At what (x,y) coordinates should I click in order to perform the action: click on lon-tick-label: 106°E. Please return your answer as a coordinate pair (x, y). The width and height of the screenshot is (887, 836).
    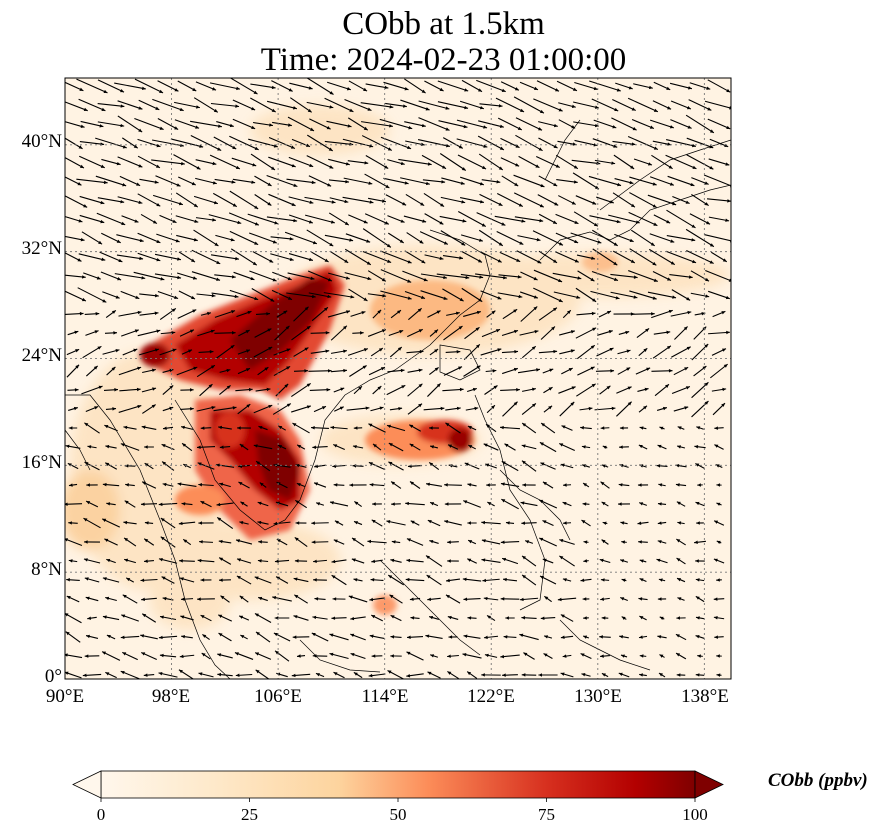
    Looking at the image, I should click on (278, 696).